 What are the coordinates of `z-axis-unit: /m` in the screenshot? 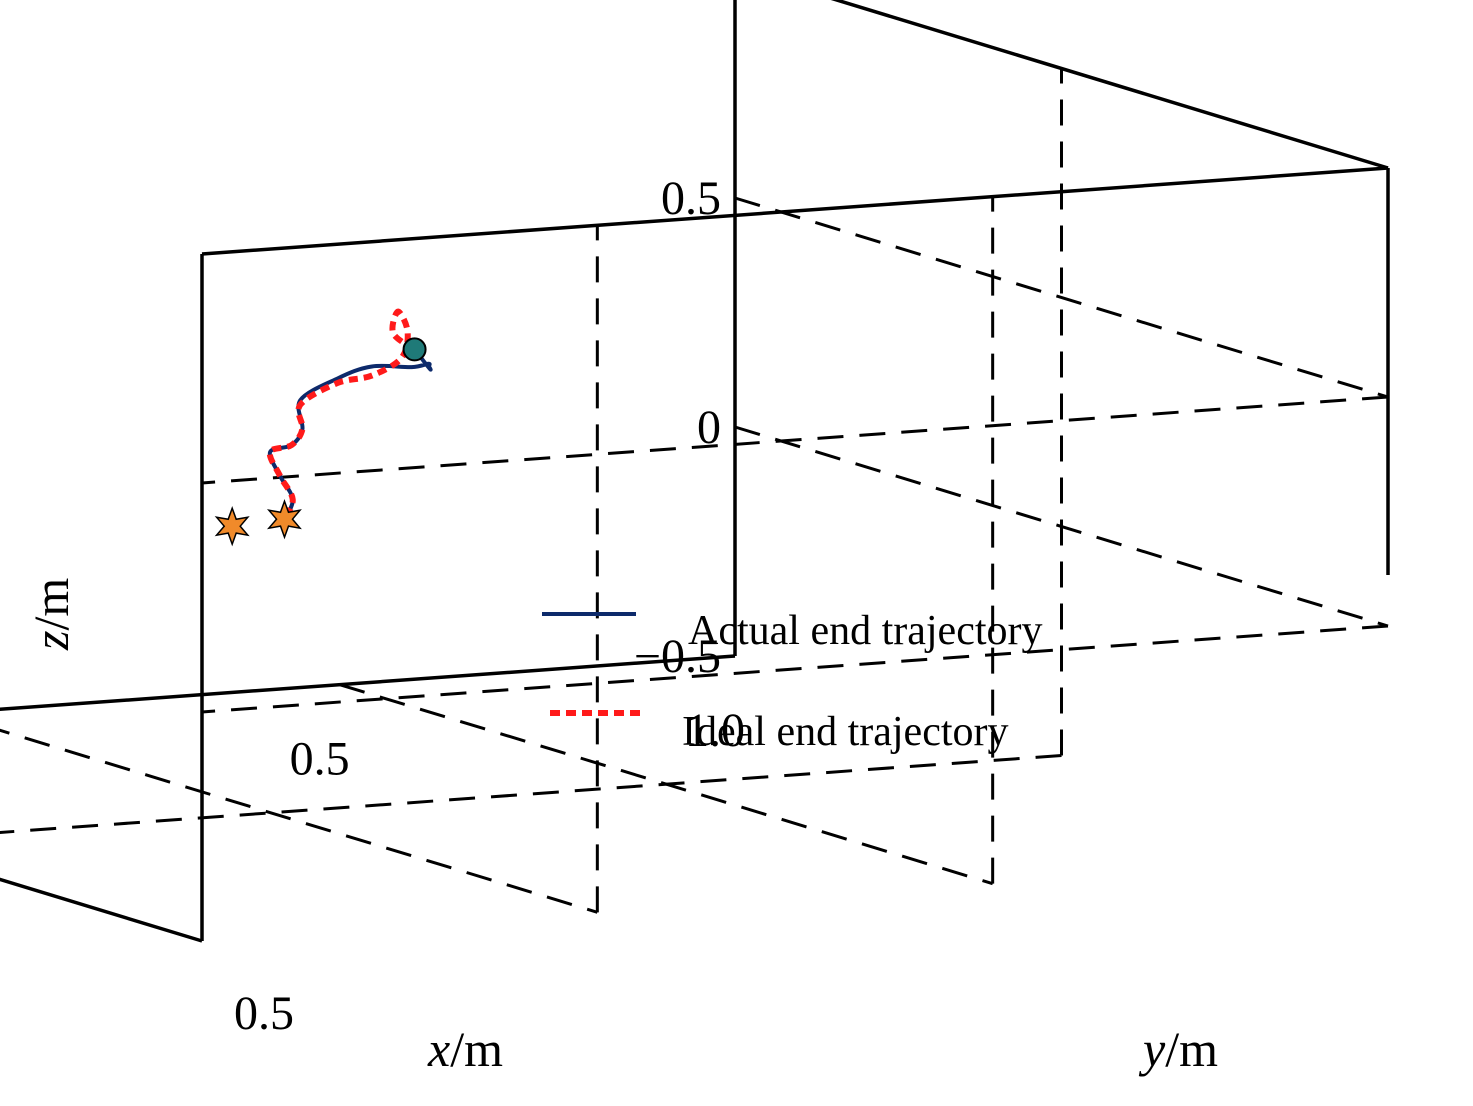 It's located at (51, 604).